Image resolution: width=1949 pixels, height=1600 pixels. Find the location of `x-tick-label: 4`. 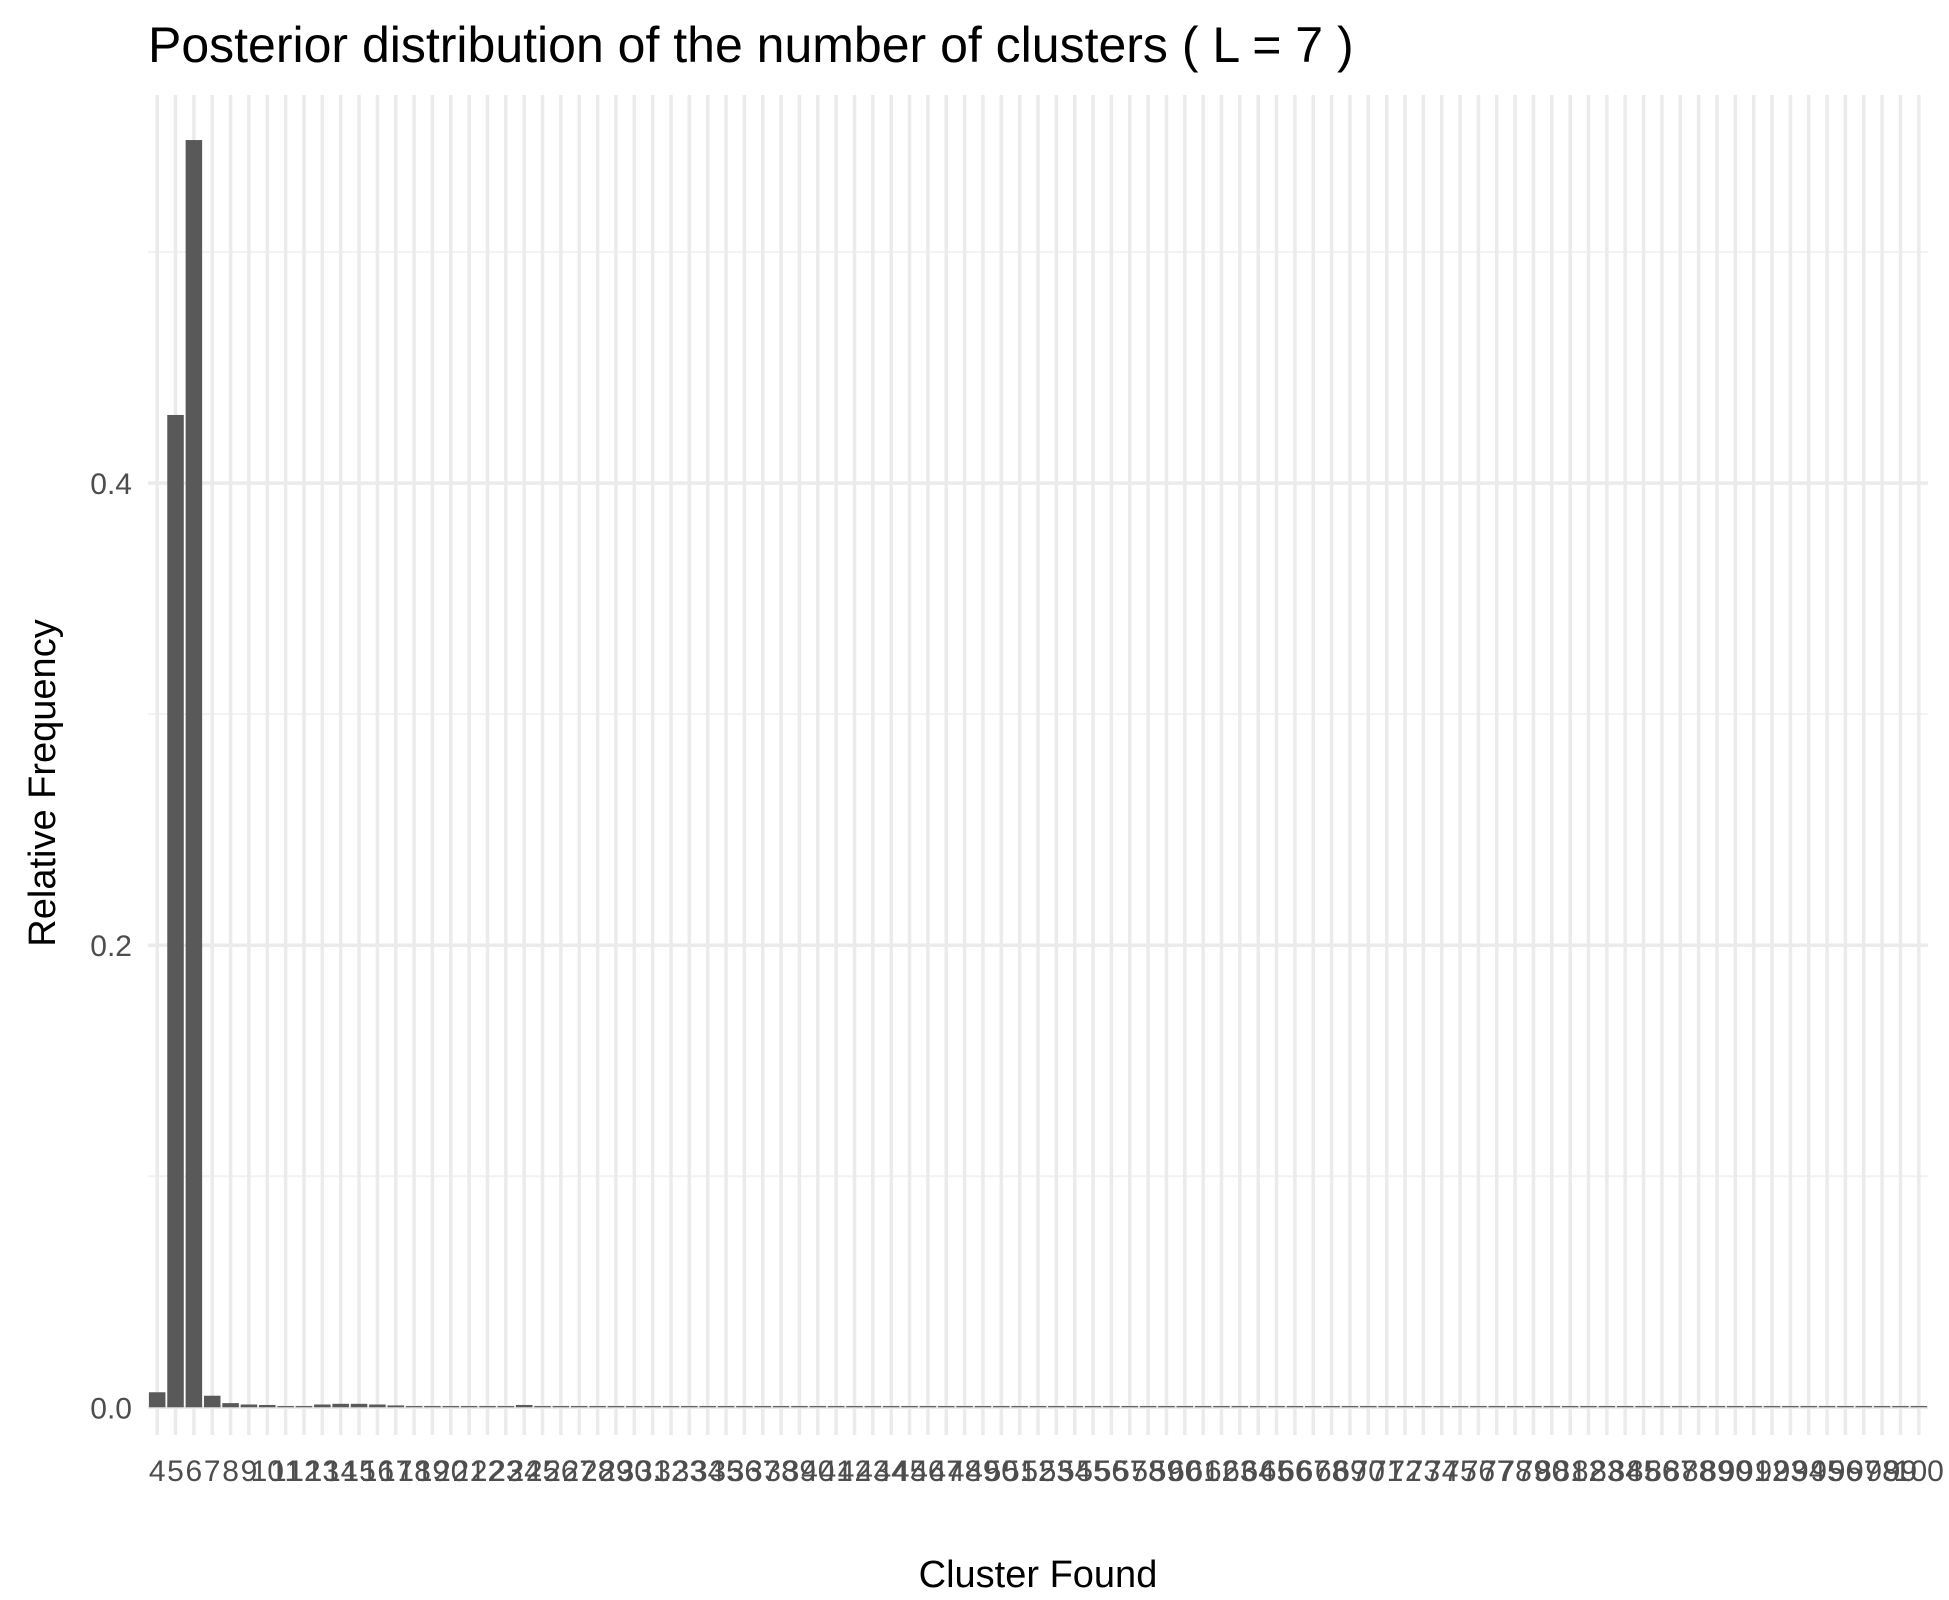

x-tick-label: 4 is located at coordinates (157, 1471).